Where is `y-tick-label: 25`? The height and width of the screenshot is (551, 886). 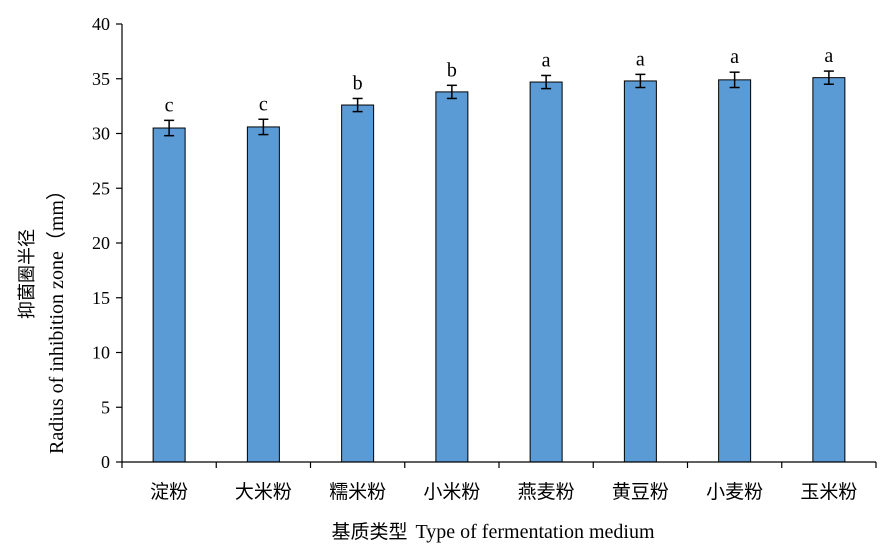 y-tick-label: 25 is located at coordinates (101, 188).